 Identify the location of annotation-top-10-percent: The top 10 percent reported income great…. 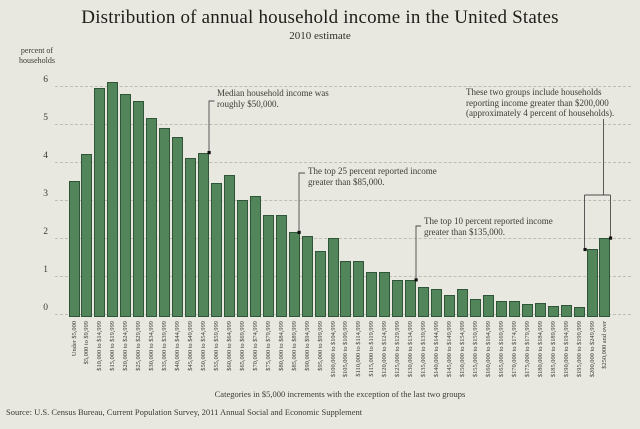
(509, 226).